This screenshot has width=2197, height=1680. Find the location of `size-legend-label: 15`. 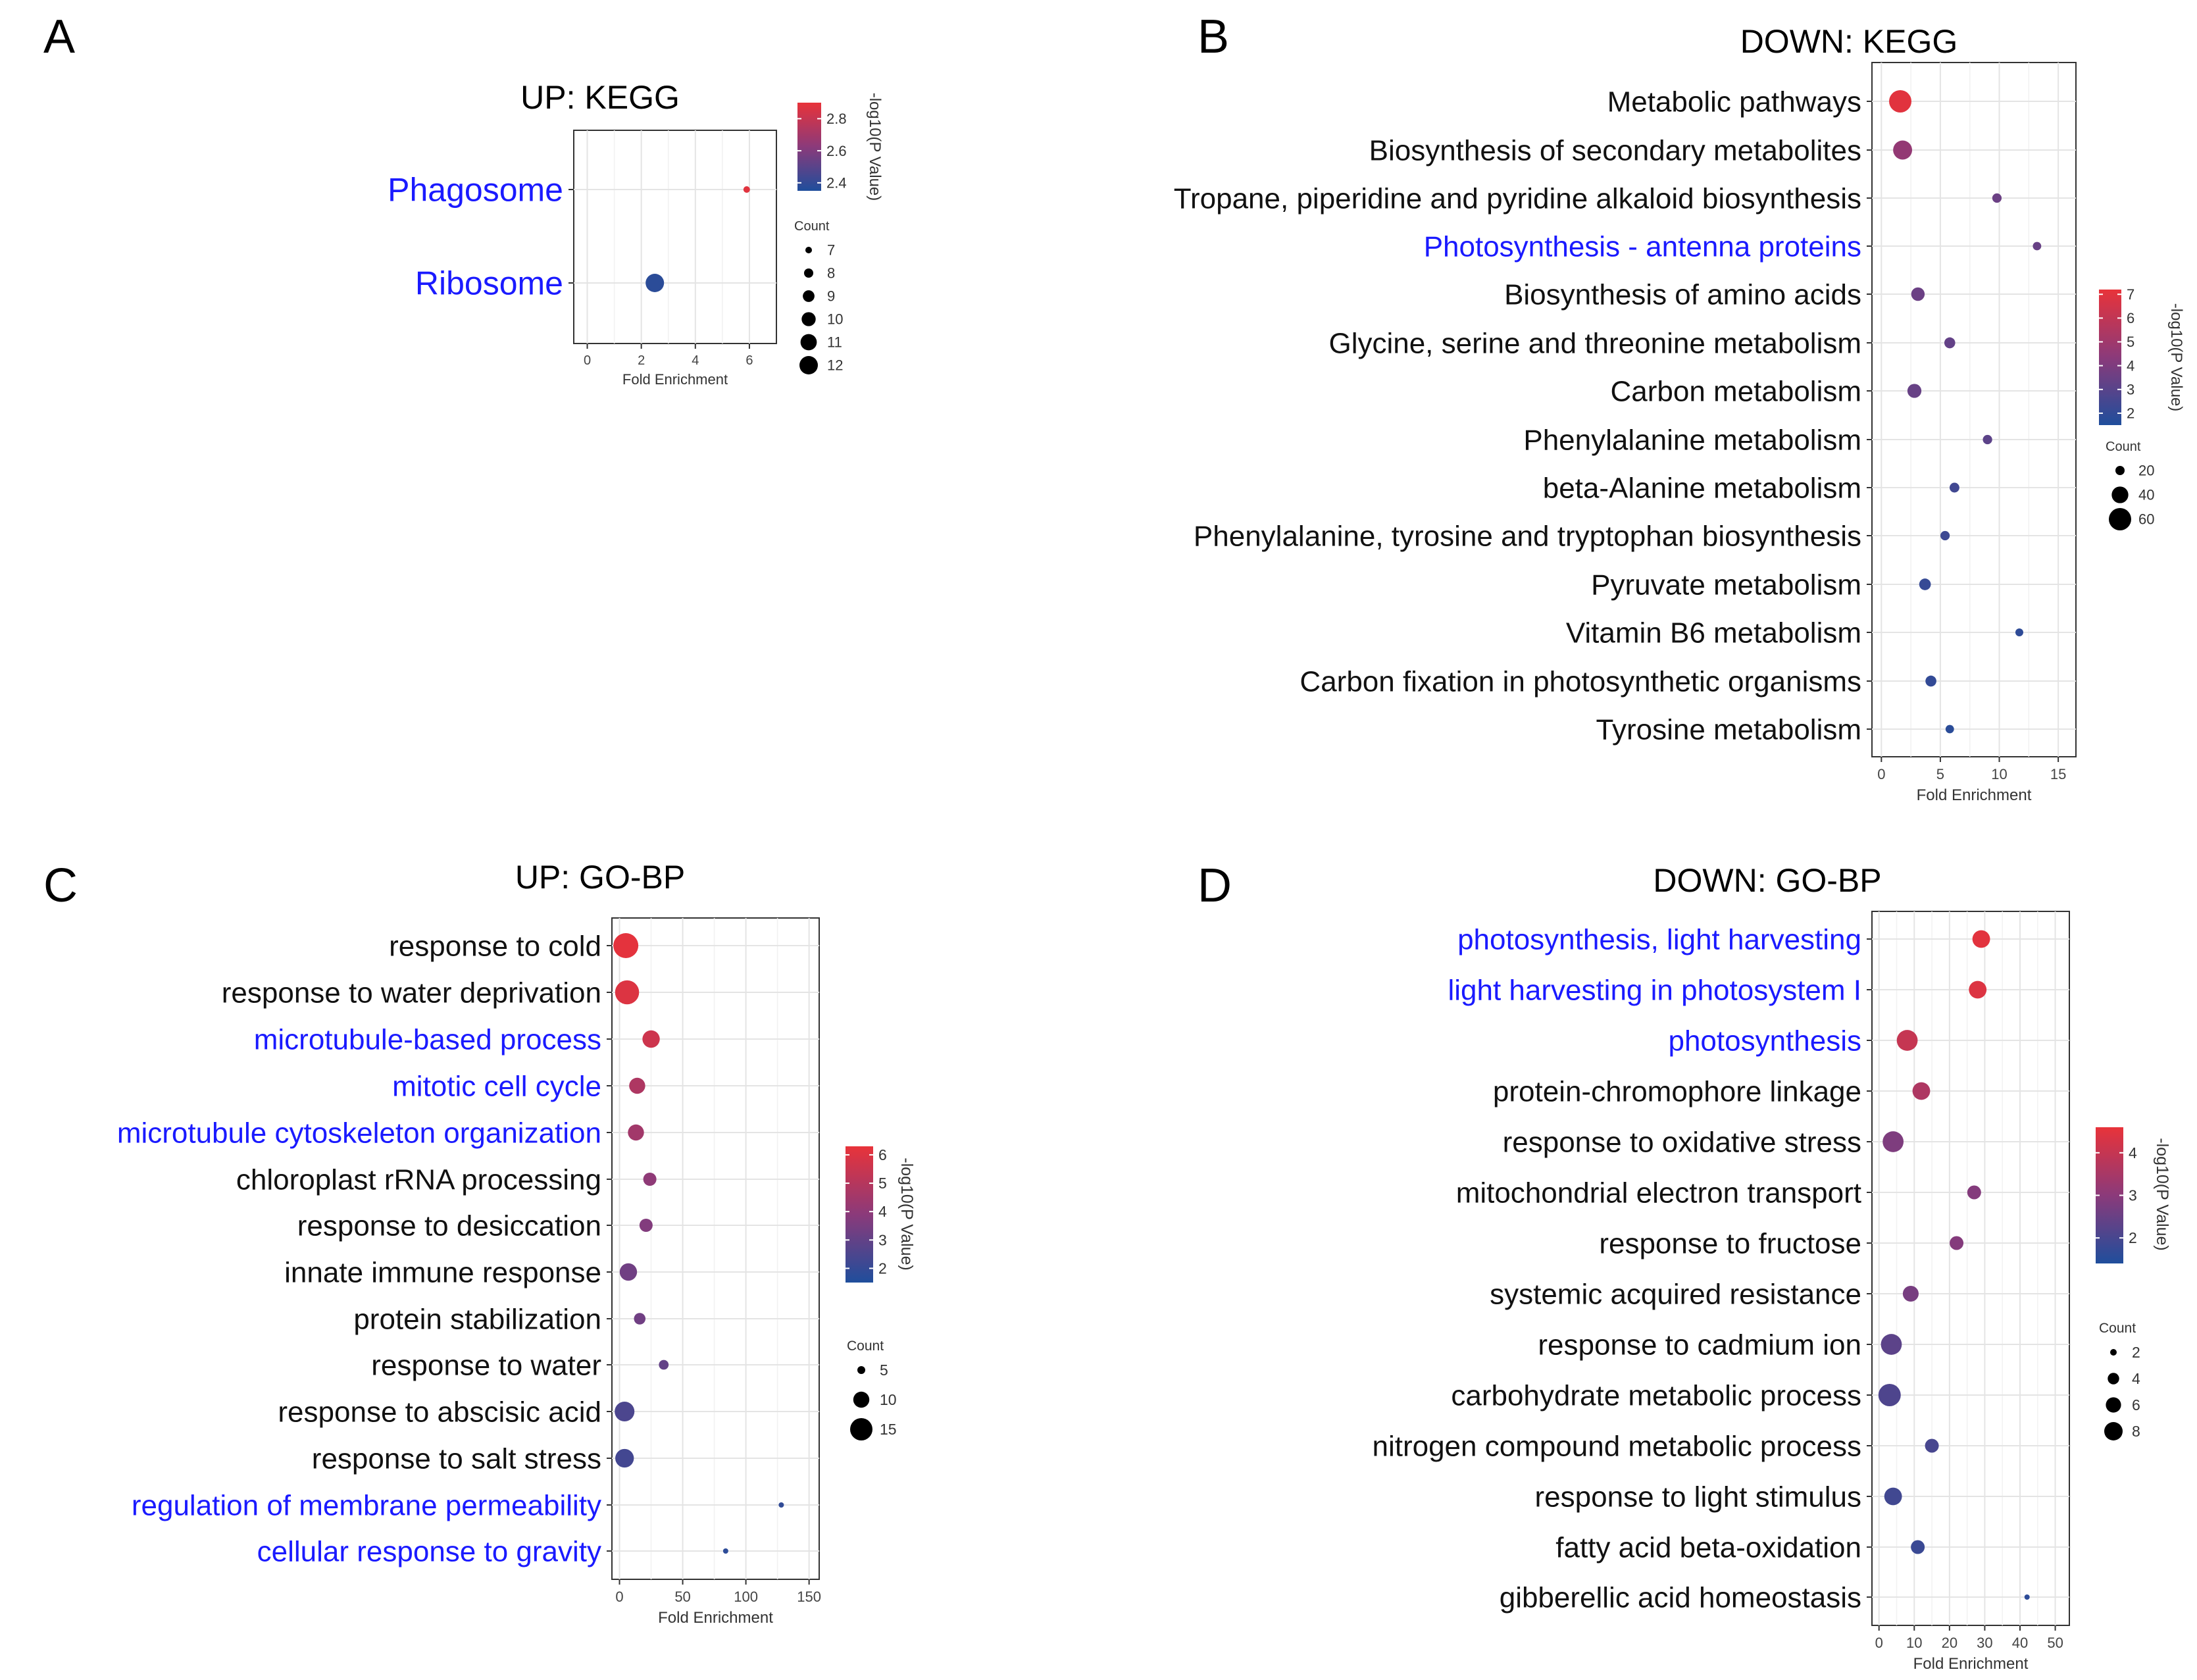

size-legend-label: 15 is located at coordinates (889, 1429).